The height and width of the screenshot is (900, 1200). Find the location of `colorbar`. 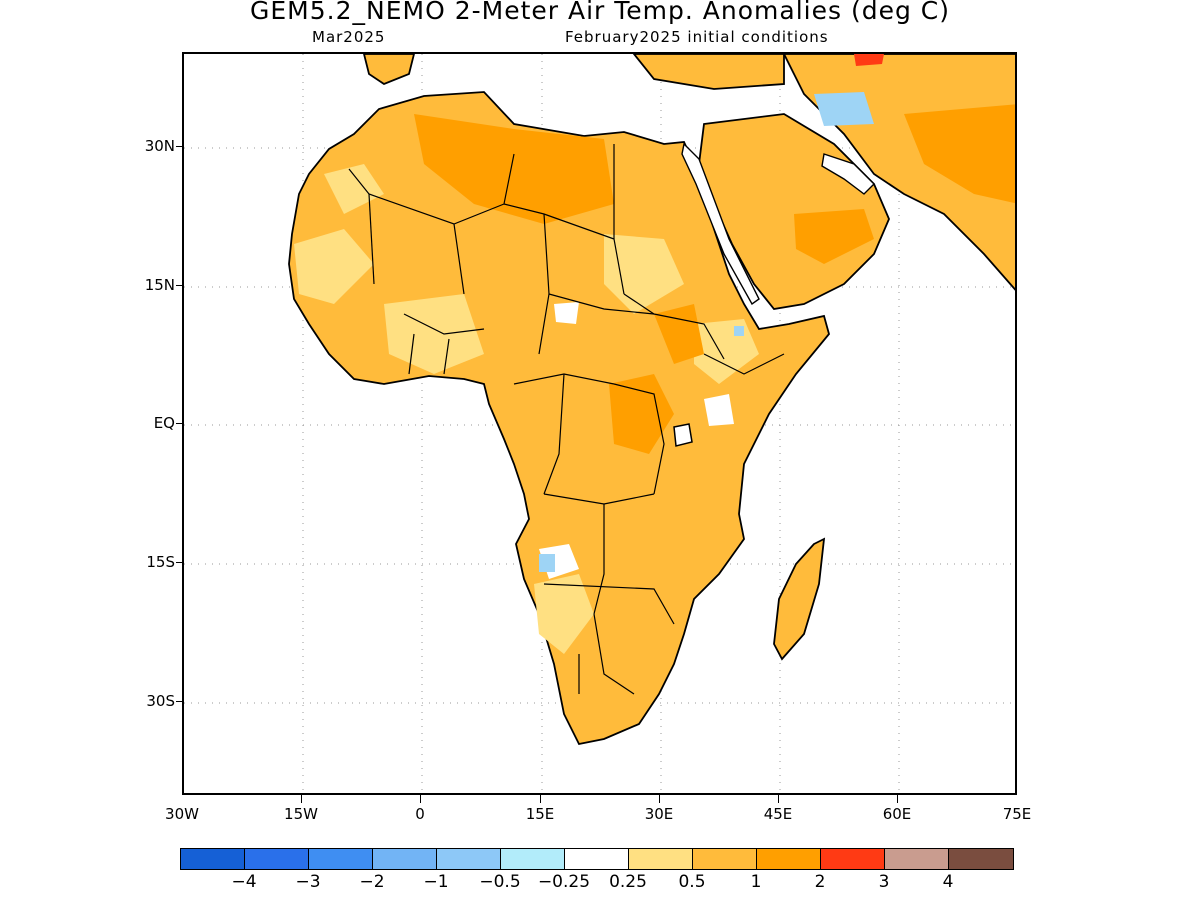

colorbar is located at coordinates (597, 859).